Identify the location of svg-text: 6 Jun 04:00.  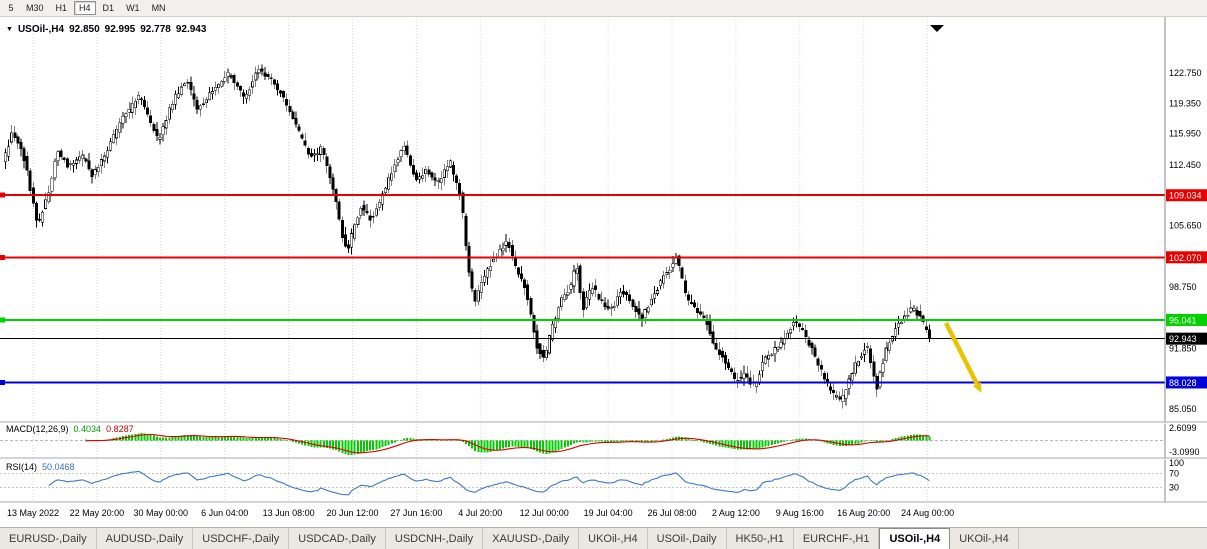
(224, 513).